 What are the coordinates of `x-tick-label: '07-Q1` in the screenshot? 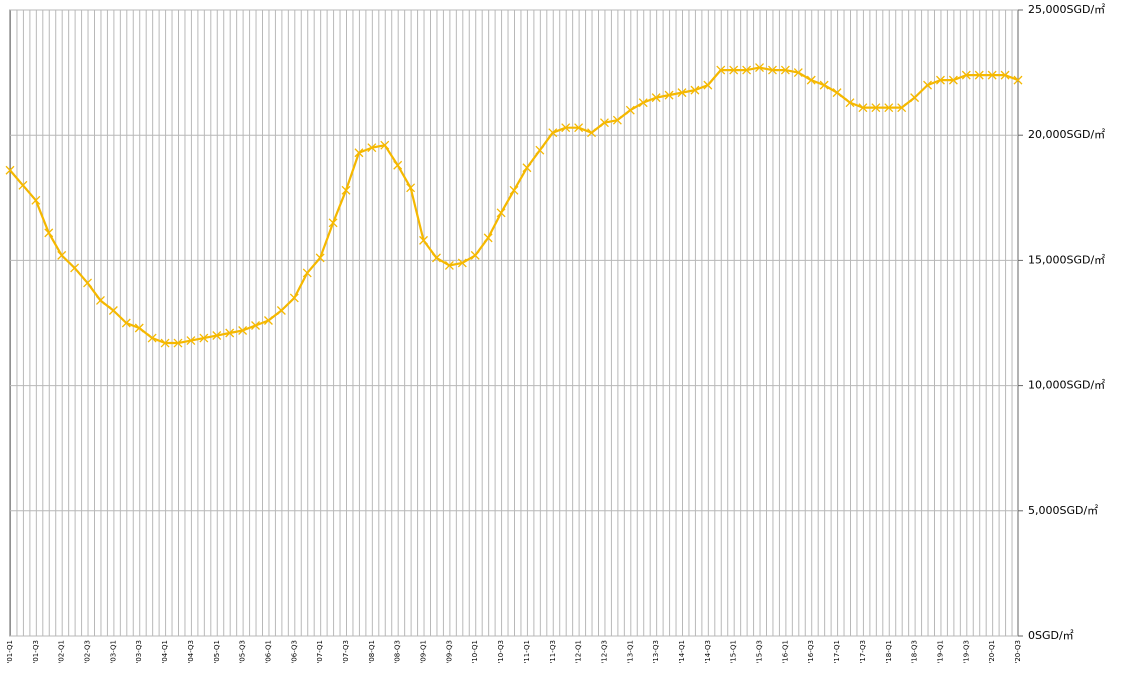 It's located at (320, 652).